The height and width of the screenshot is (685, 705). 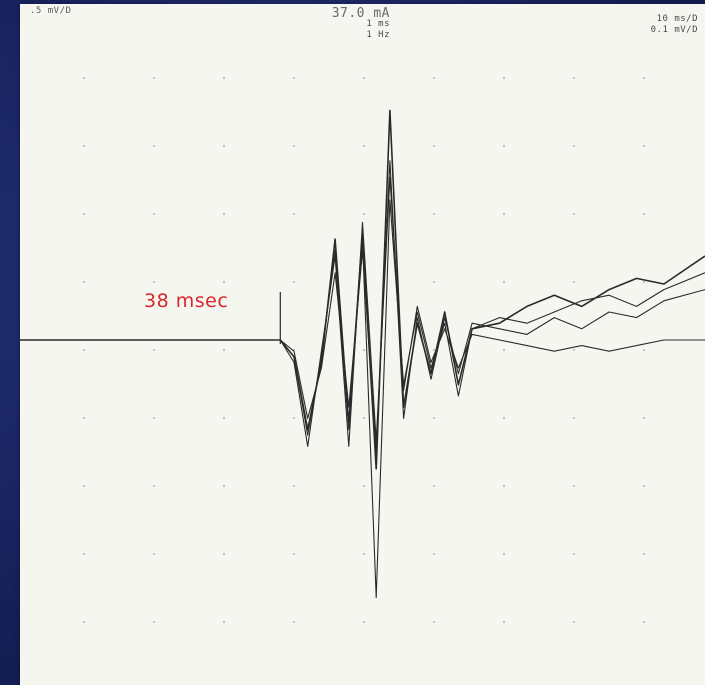 What do you see at coordinates (677, 19) in the screenshot?
I see `timebase-label: 10 ms/D` at bounding box center [677, 19].